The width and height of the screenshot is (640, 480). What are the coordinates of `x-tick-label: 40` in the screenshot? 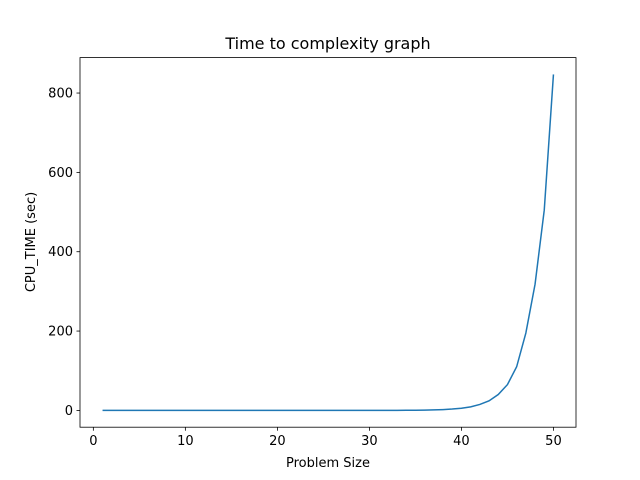 It's located at (461, 441).